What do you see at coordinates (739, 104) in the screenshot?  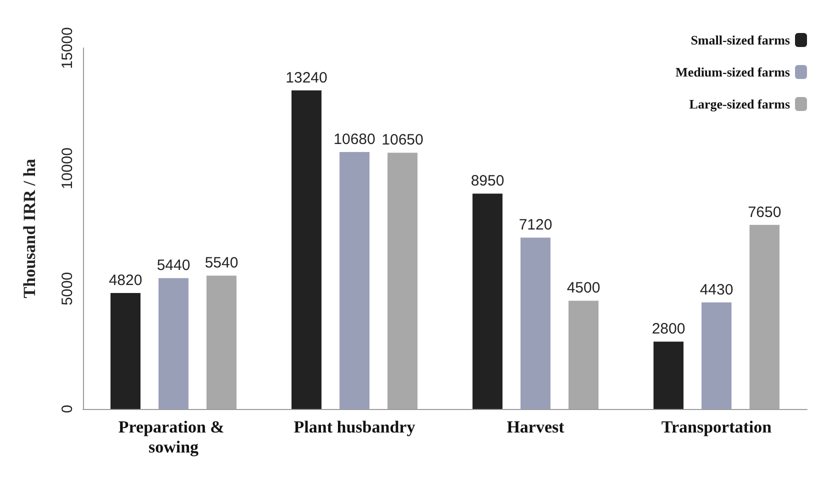 I see `legend-label: Large-sized farms` at bounding box center [739, 104].